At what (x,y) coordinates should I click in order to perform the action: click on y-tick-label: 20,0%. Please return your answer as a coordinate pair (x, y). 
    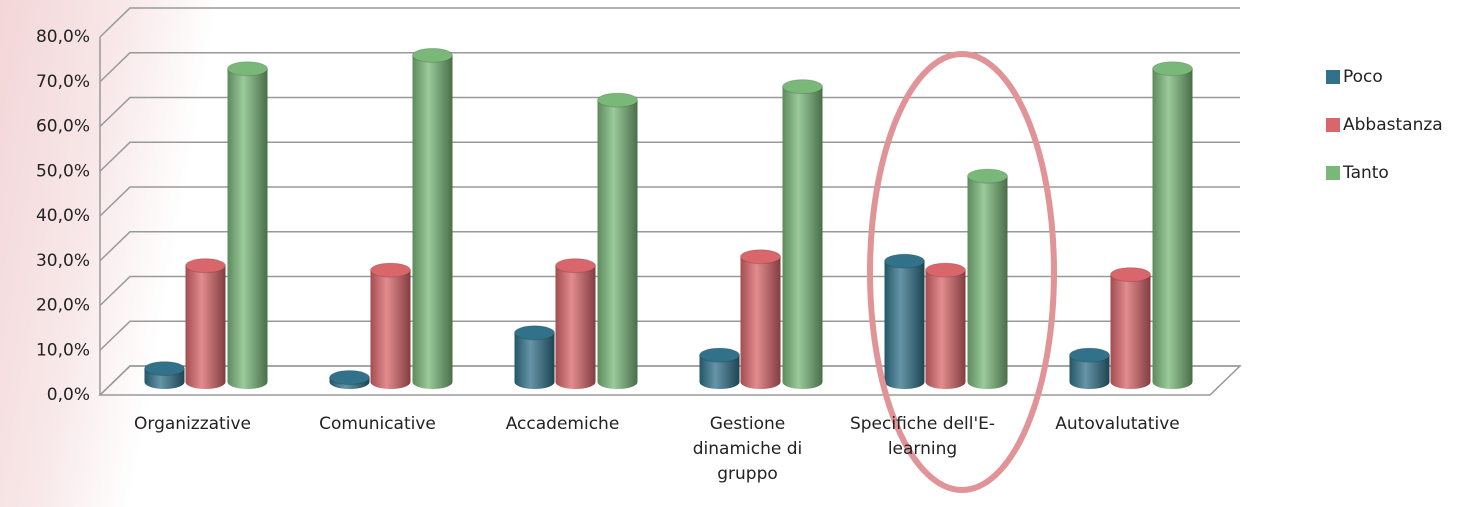
    Looking at the image, I should click on (63, 306).